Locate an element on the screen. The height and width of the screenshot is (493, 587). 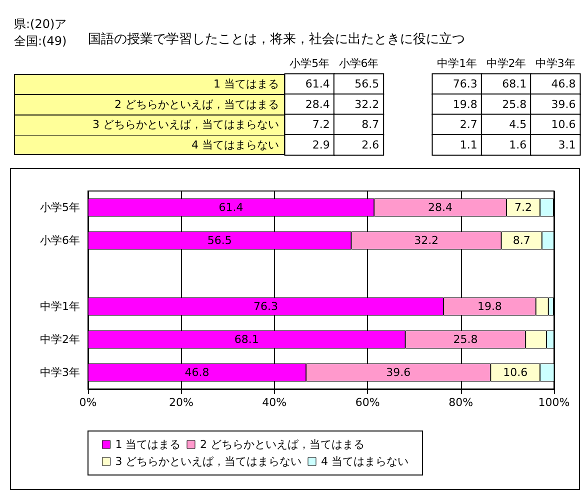
data-label: 1.6 is located at coordinates (518, 145).